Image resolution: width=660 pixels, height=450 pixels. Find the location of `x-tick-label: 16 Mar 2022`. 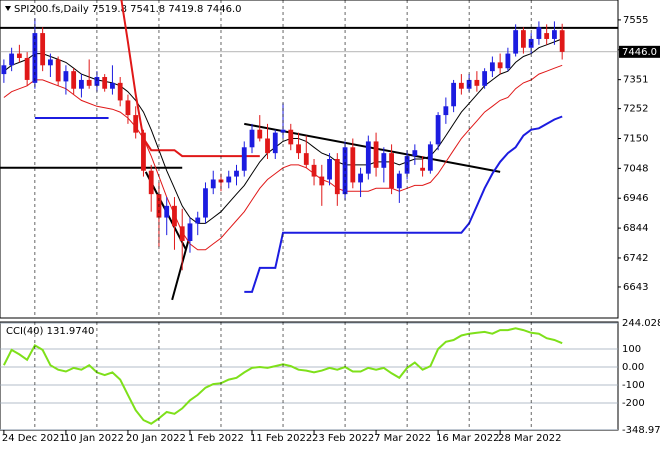

x-tick-label: 16 Mar 2022 is located at coordinates (467, 438).